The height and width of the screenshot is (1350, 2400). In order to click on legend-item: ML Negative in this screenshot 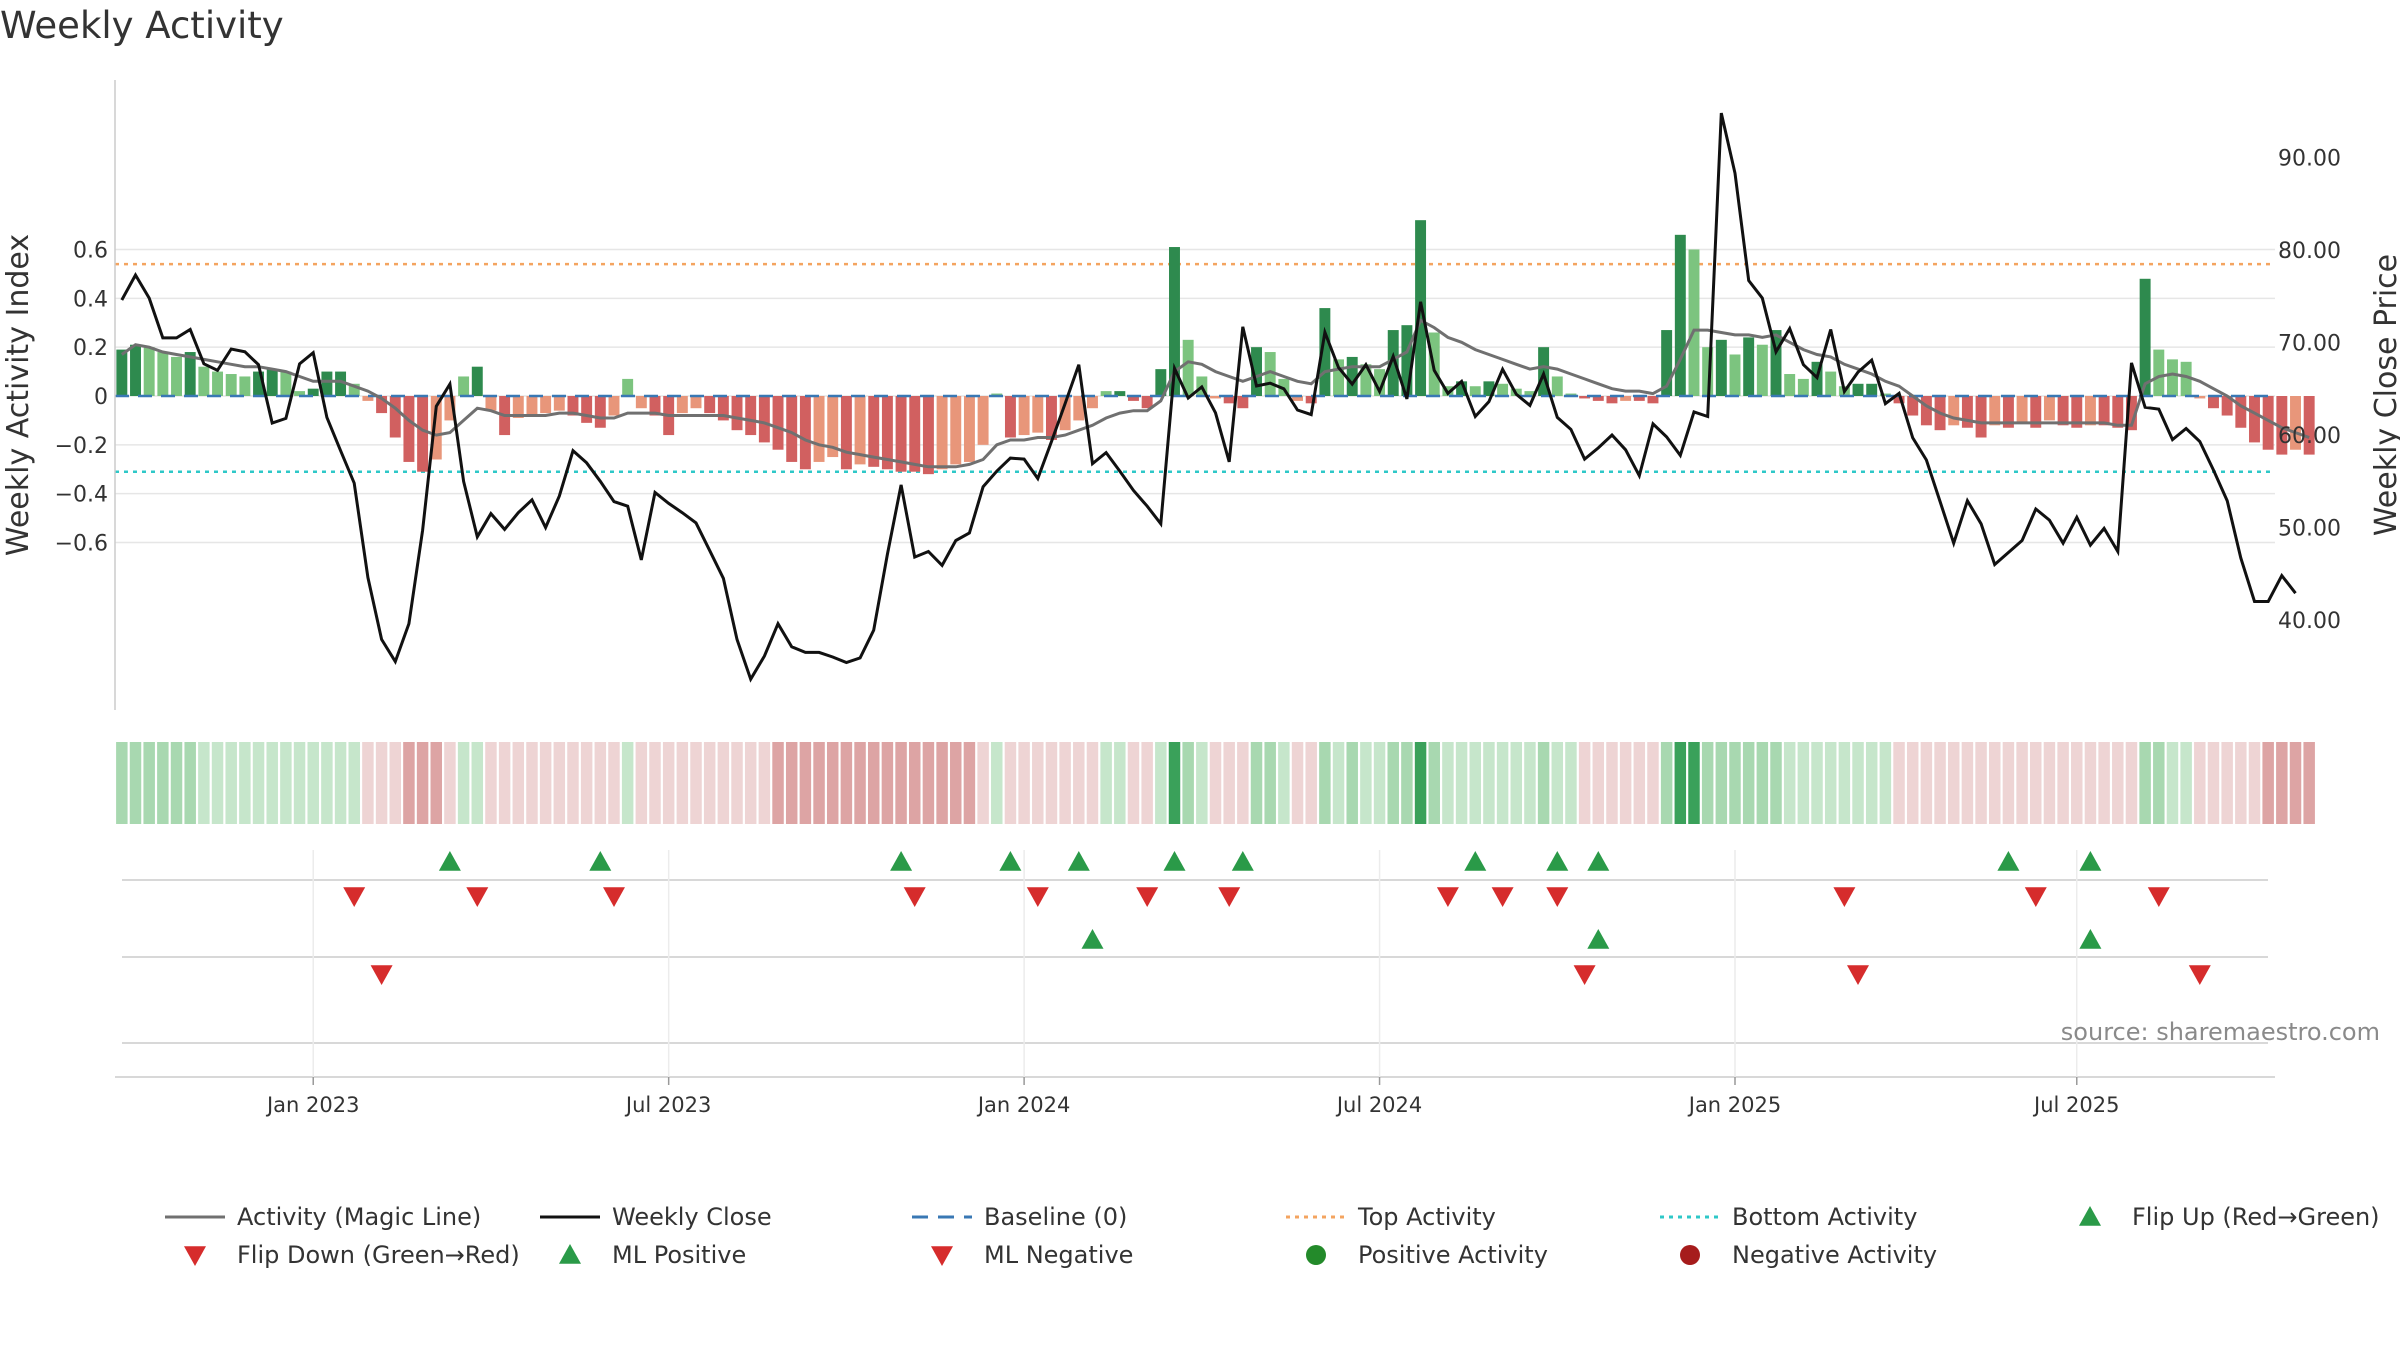, I will do `click(1032, 1255)`.